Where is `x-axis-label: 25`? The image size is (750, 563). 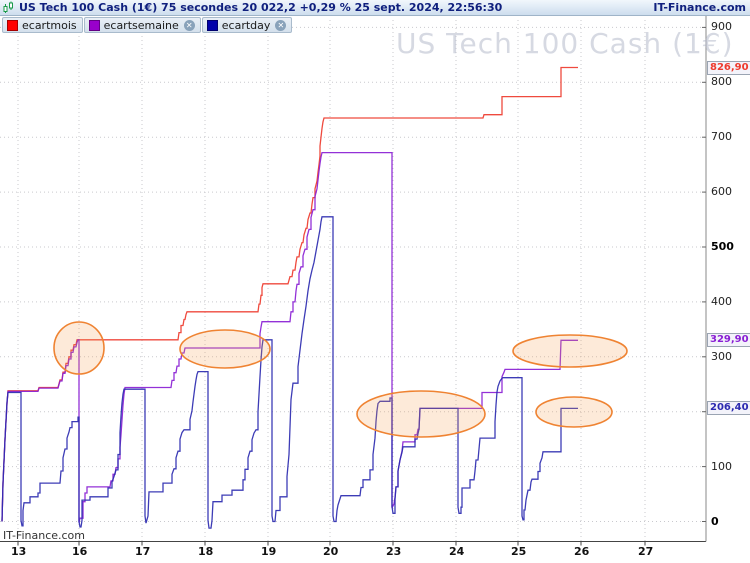
x-axis-label: 25 is located at coordinates (519, 551).